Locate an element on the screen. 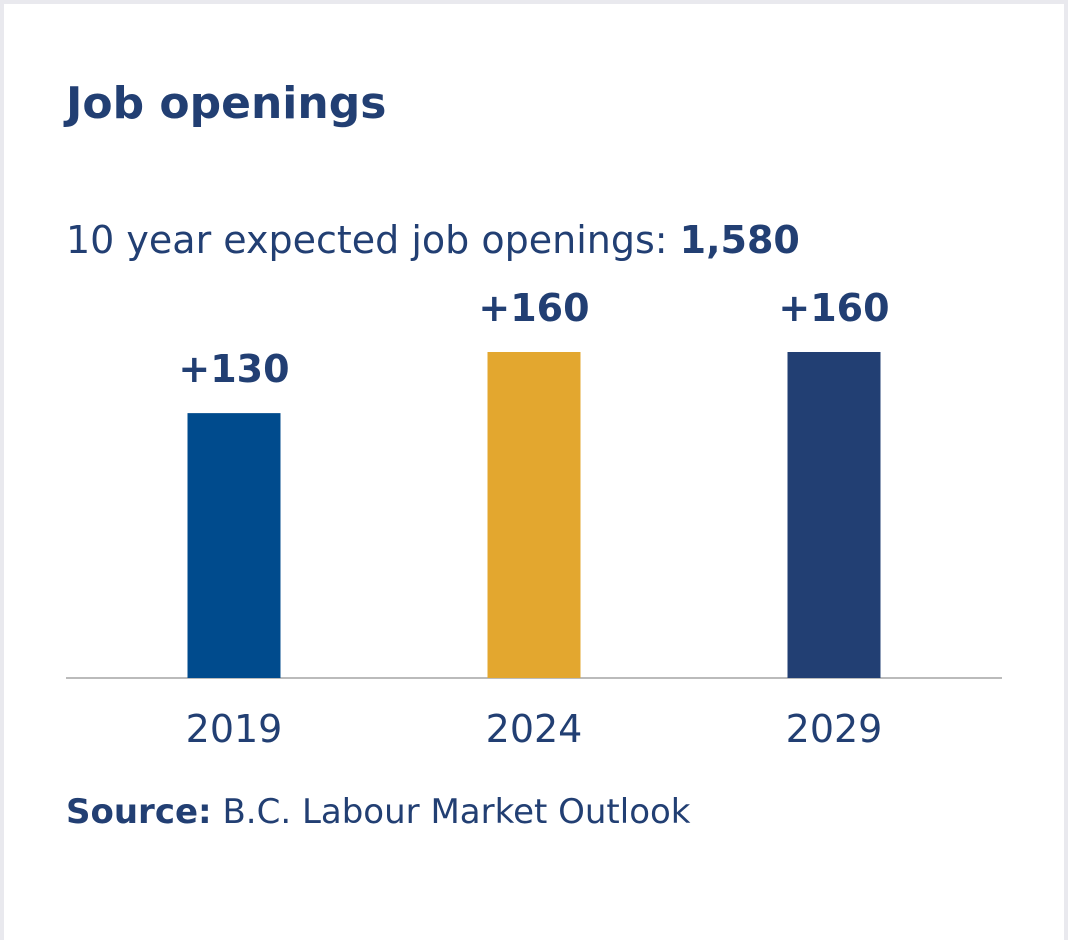 The image size is (1068, 940). x-tick-label: 2019 is located at coordinates (234, 729).